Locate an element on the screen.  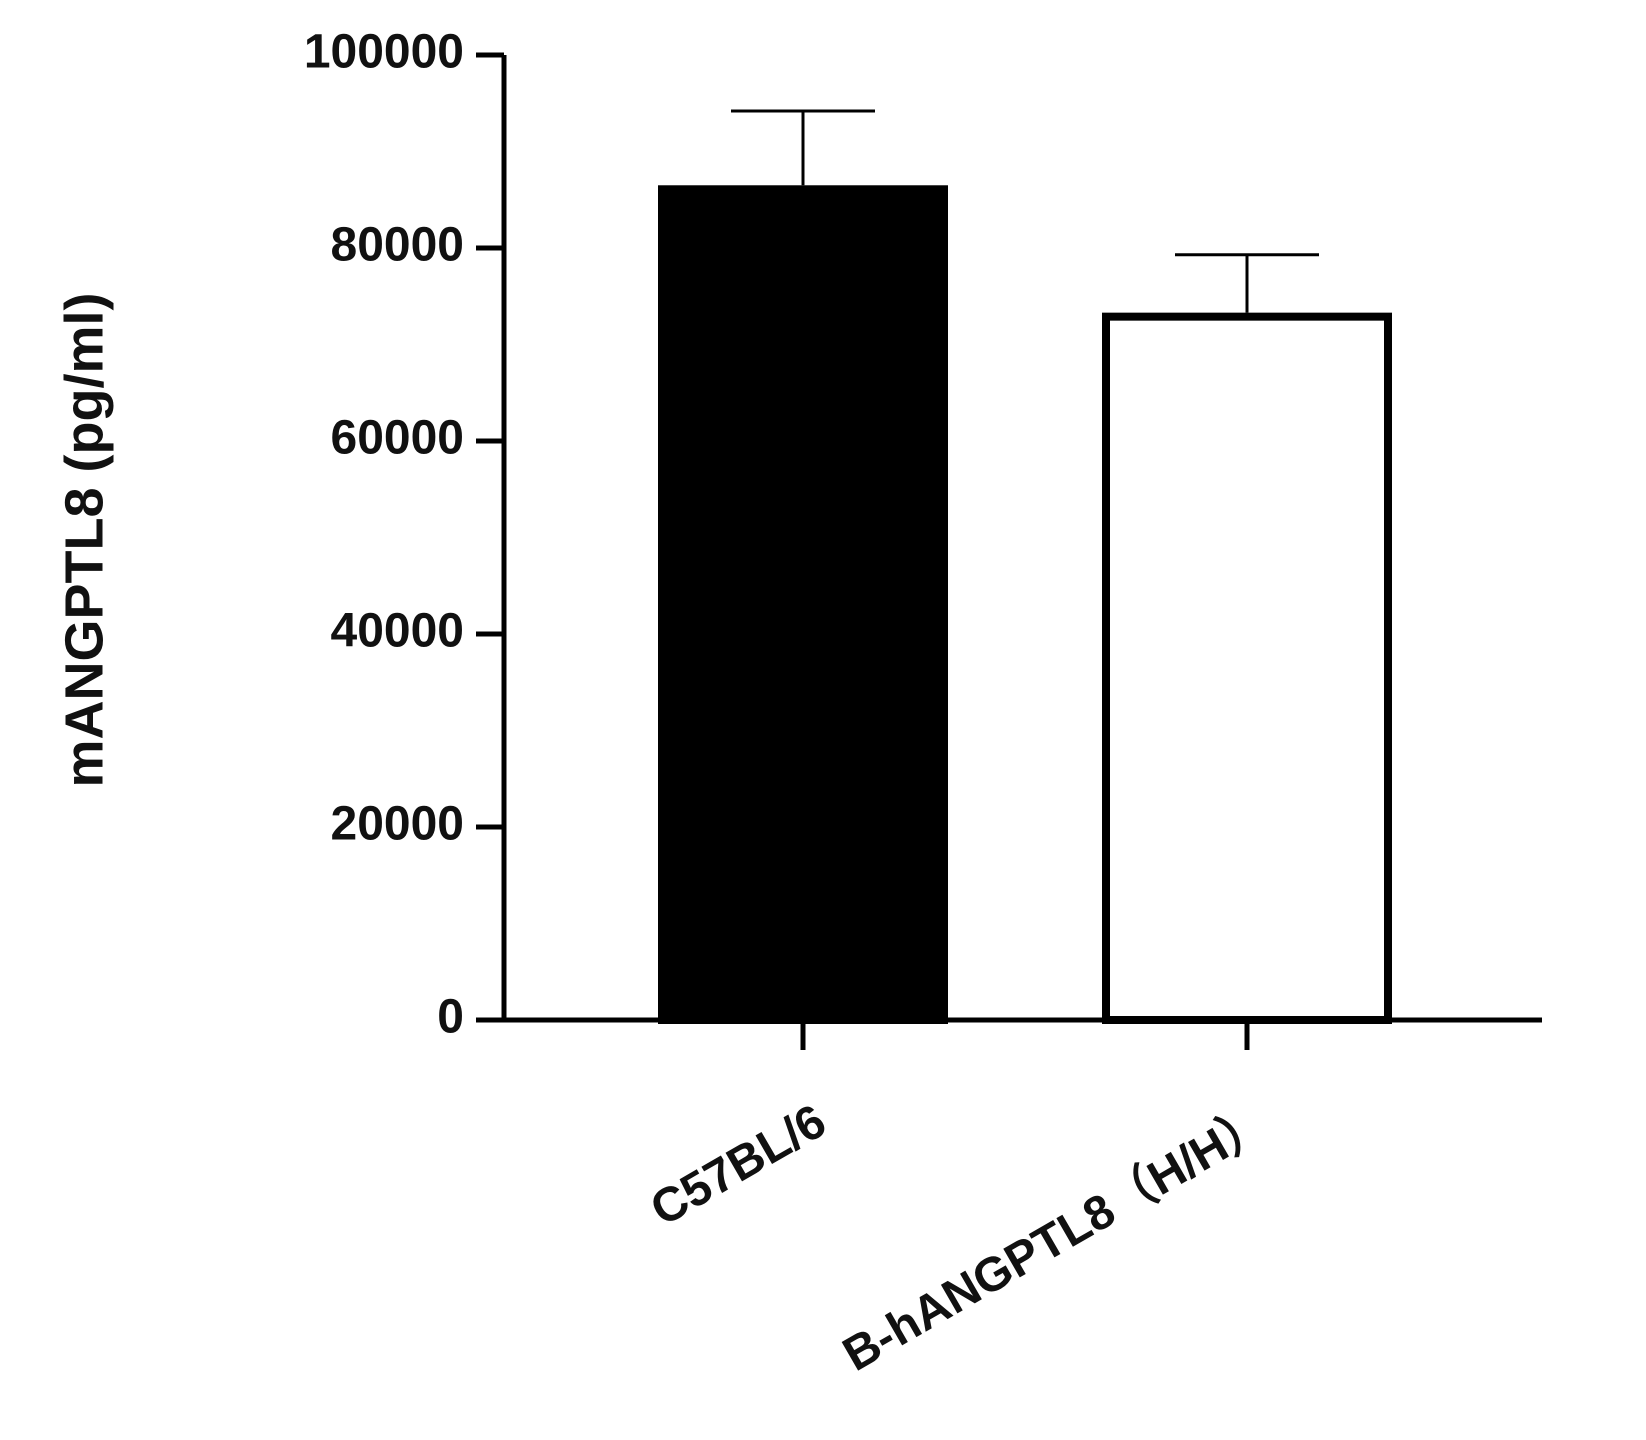
y-tick-label: 0 is located at coordinates (450, 1017).